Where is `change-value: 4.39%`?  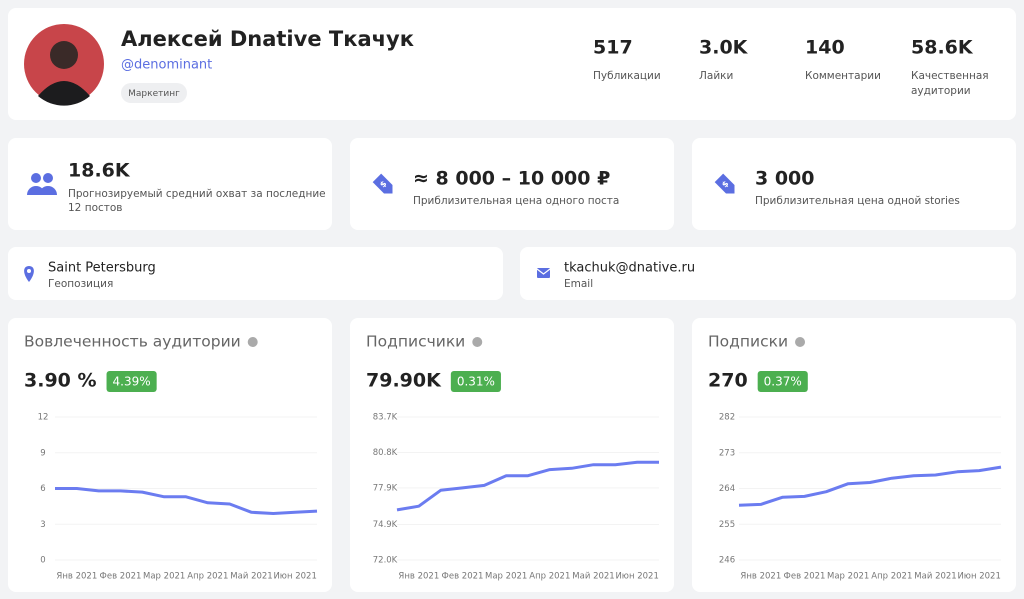
change-value: 4.39% is located at coordinates (132, 382).